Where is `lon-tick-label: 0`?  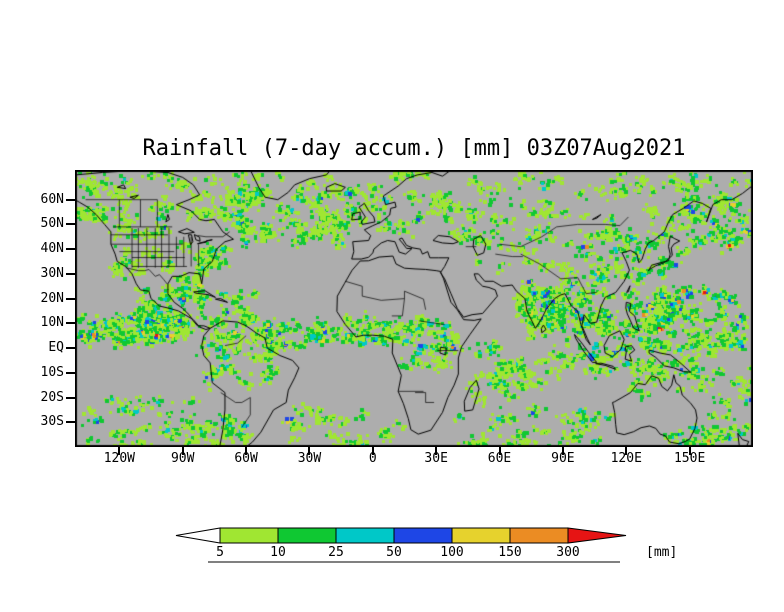 lon-tick-label: 0 is located at coordinates (372, 458).